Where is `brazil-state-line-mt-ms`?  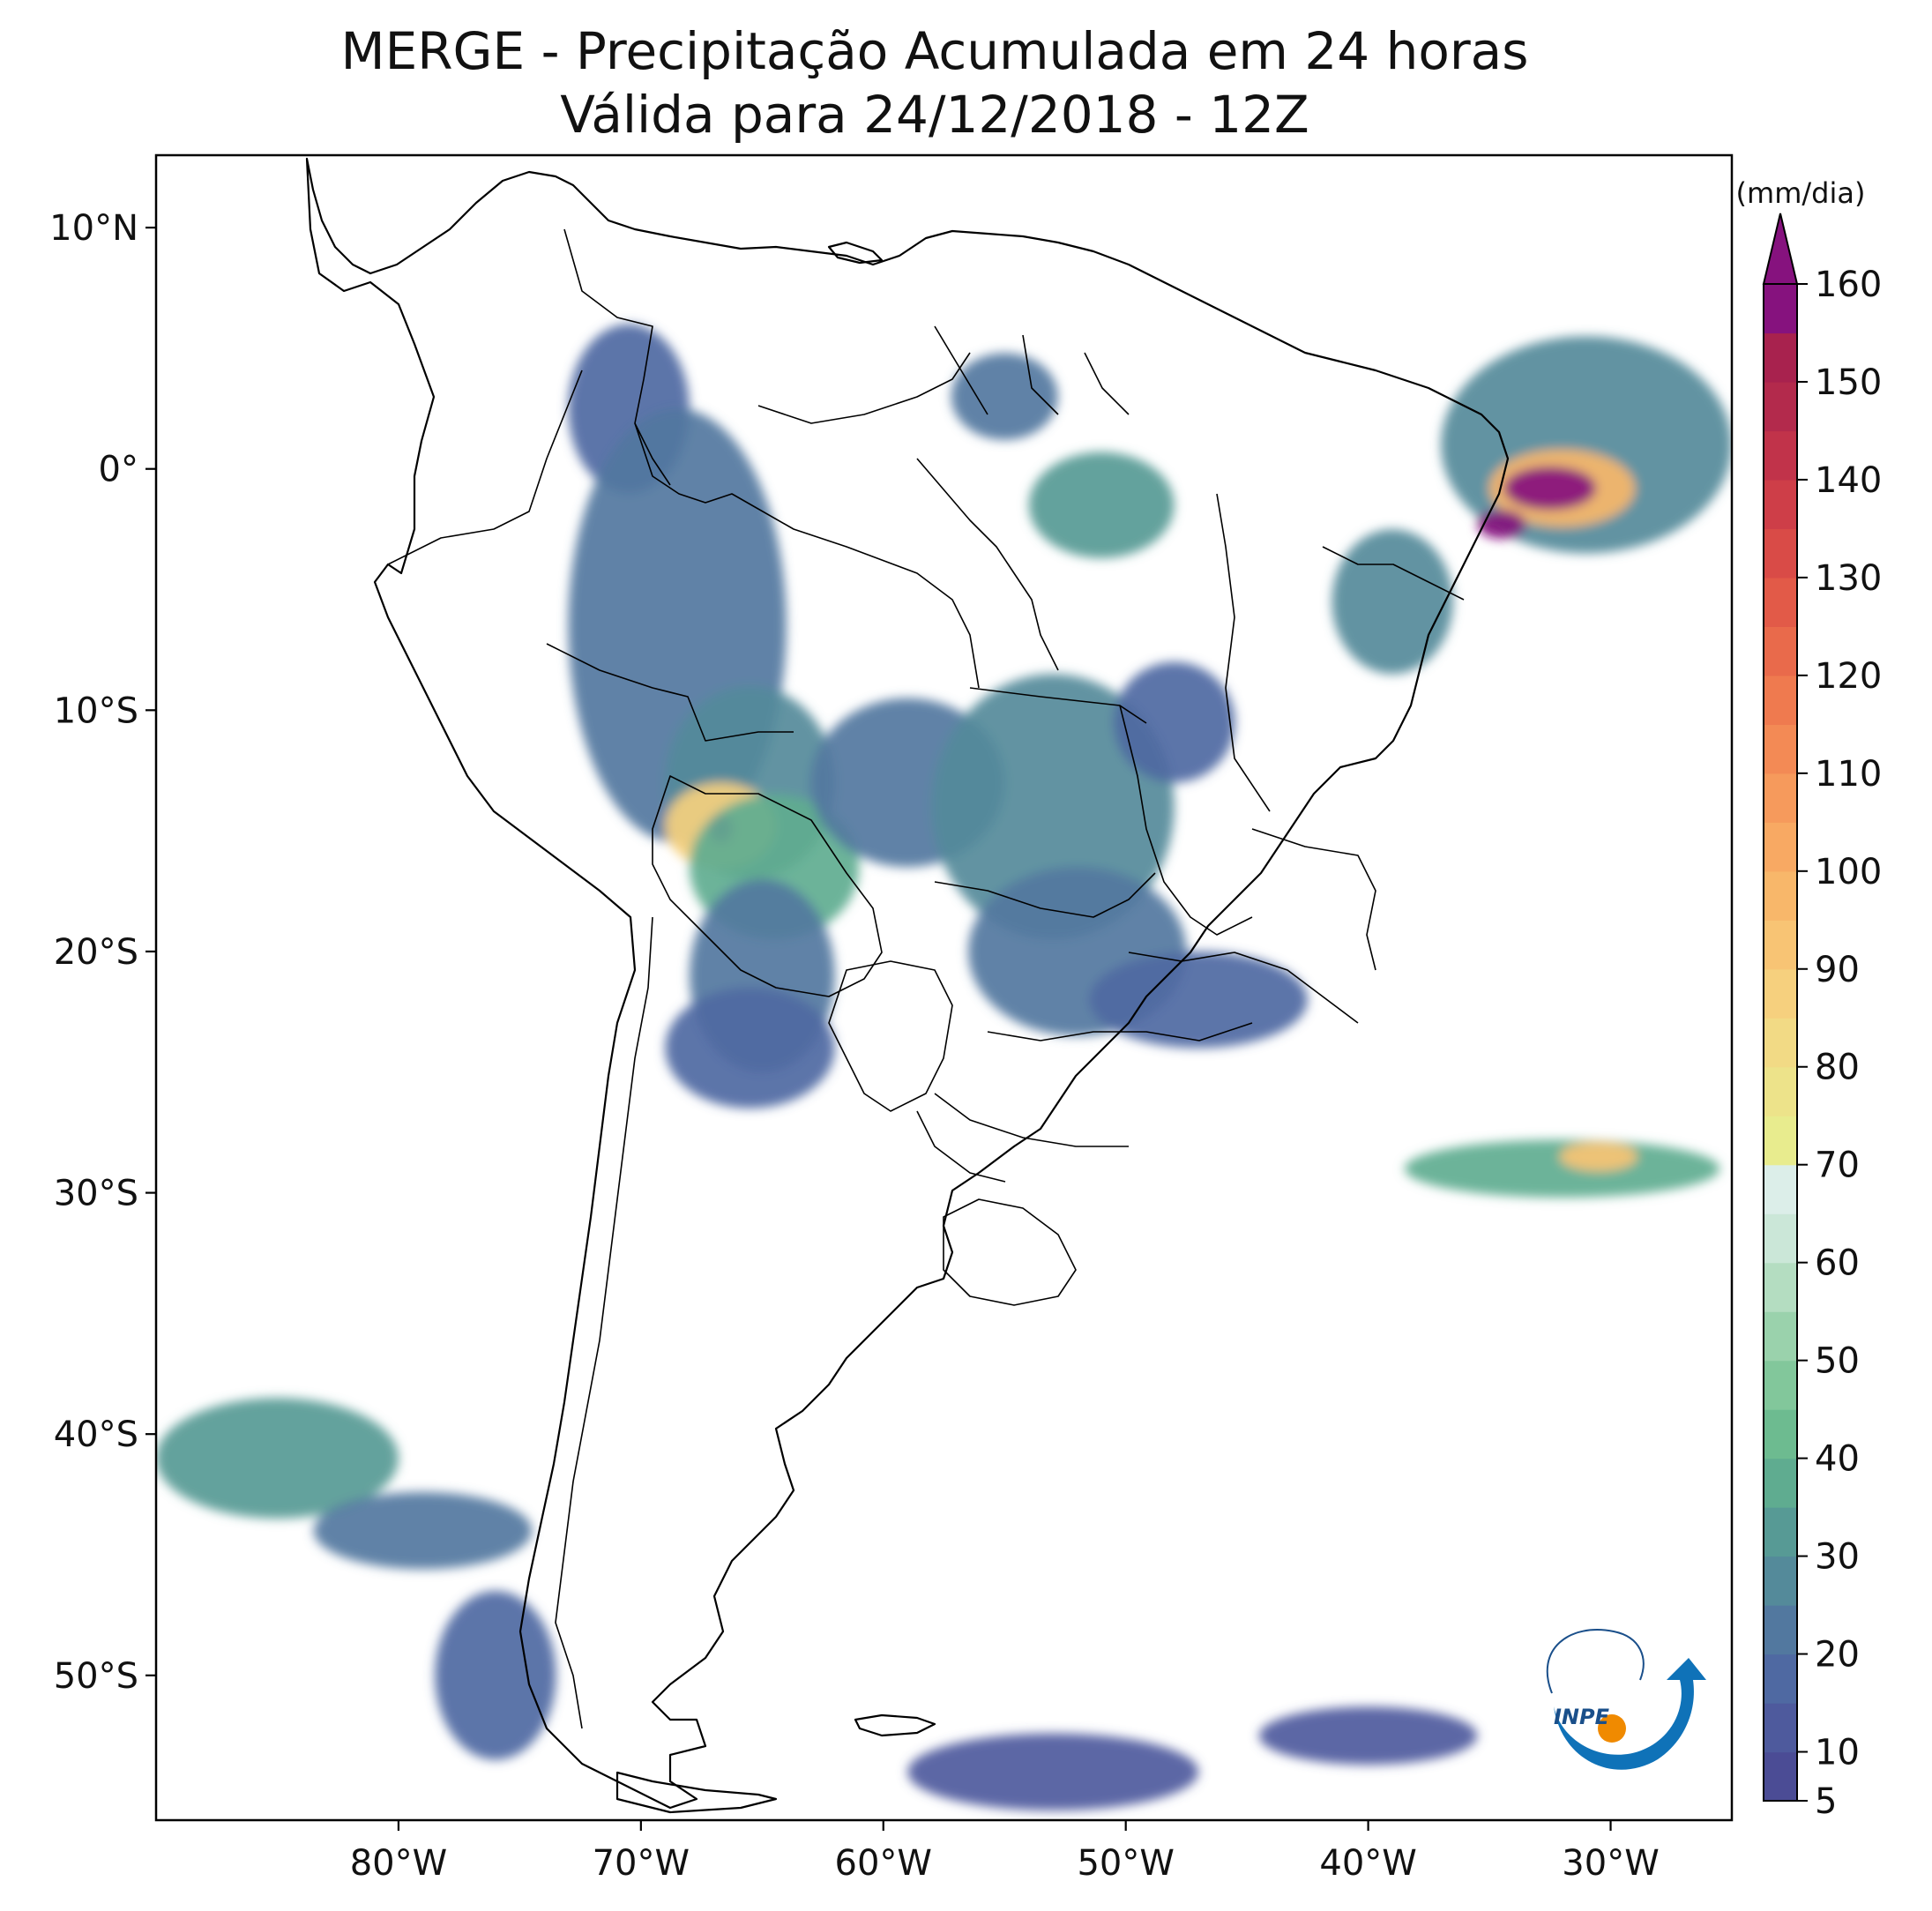 brazil-state-line-mt-ms is located at coordinates (1045, 895).